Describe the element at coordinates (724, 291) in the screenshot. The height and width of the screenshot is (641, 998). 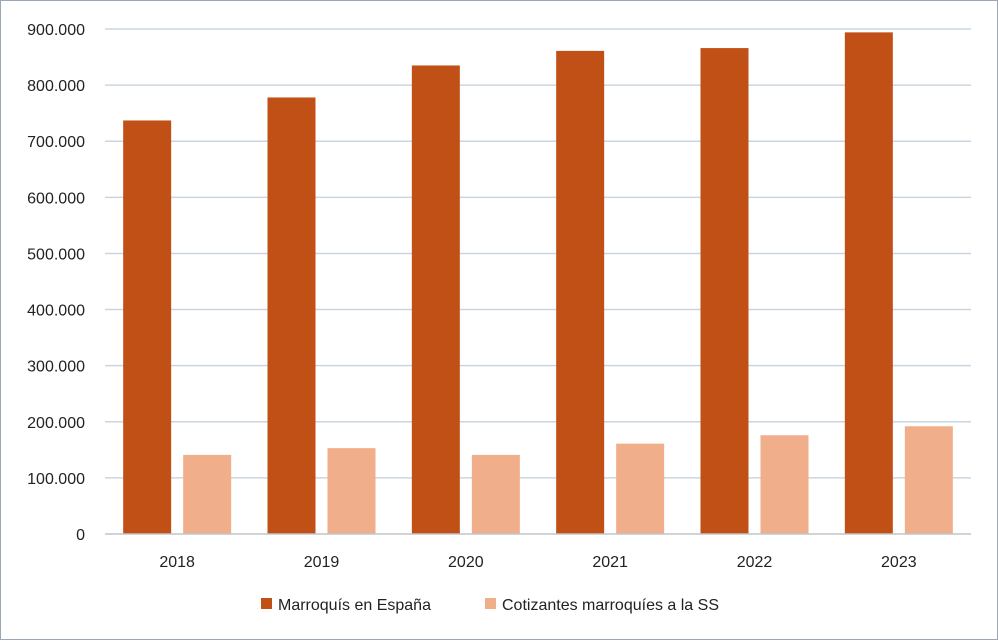
I see `bar-marroquis-2022` at that location.